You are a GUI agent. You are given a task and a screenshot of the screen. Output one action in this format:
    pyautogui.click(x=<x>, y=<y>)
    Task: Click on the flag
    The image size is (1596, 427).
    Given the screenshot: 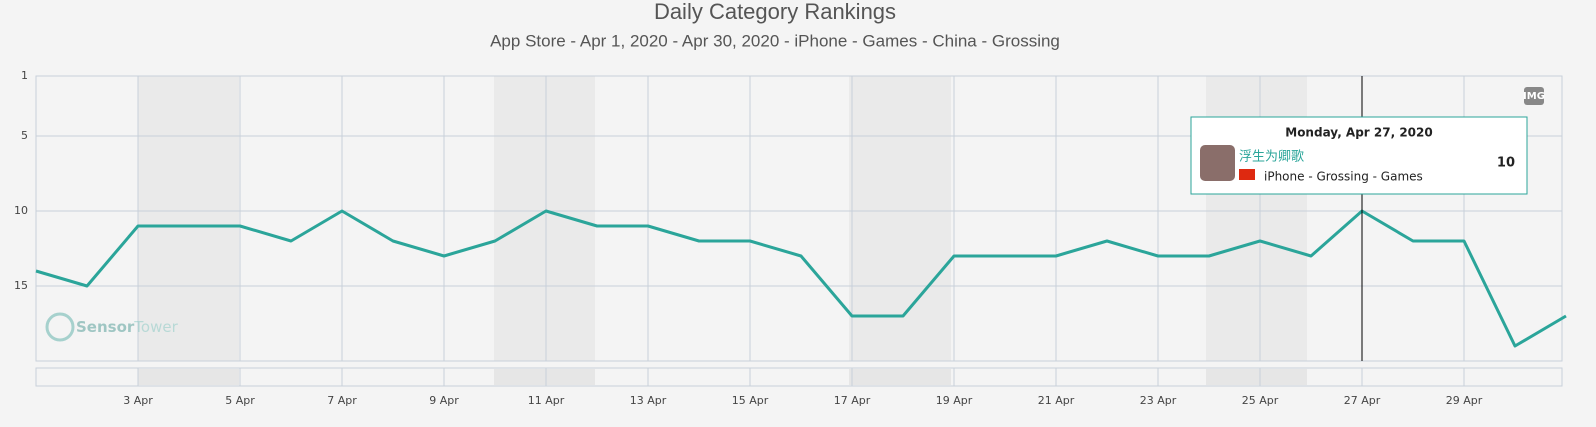 What is the action you would take?
    pyautogui.click(x=1247, y=174)
    